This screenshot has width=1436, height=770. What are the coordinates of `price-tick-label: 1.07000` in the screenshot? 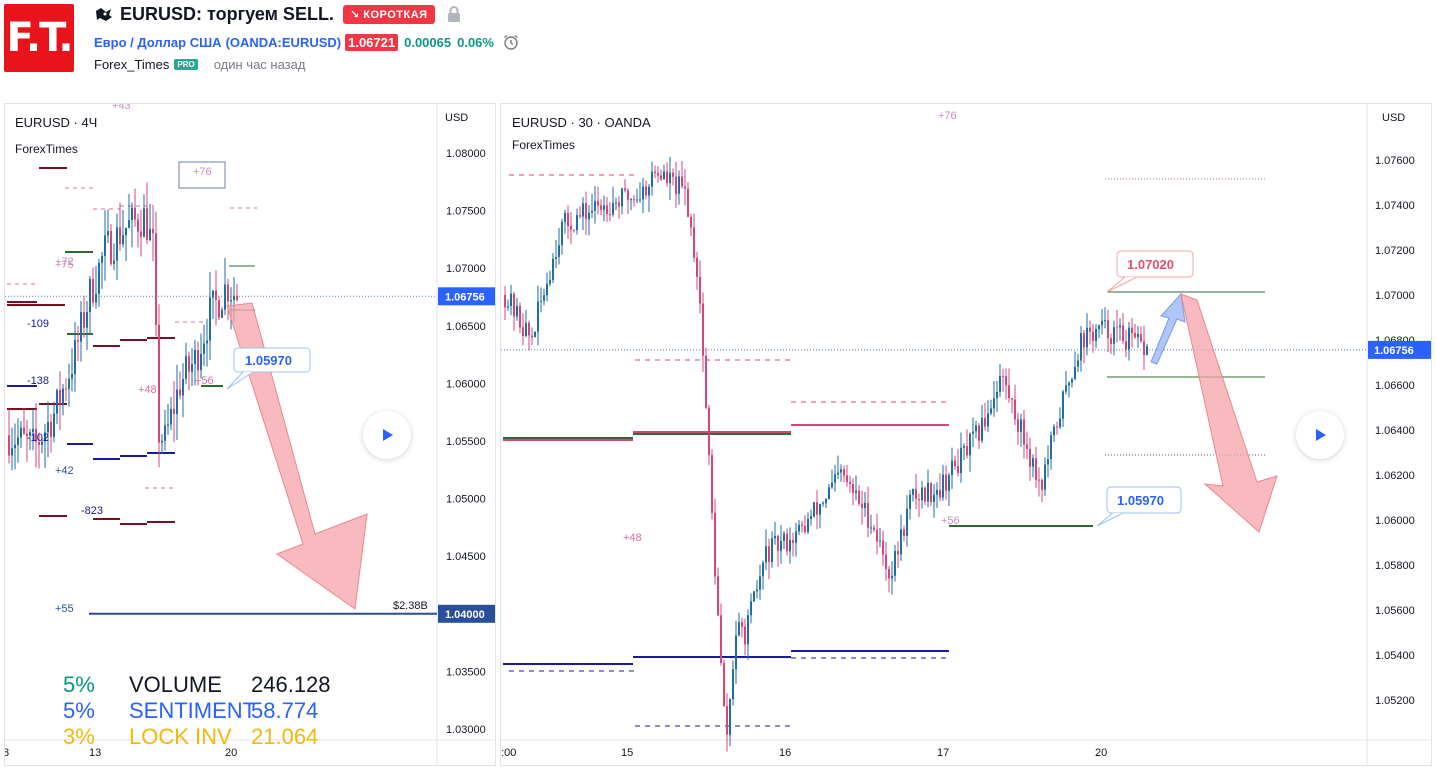 It's located at (1395, 296).